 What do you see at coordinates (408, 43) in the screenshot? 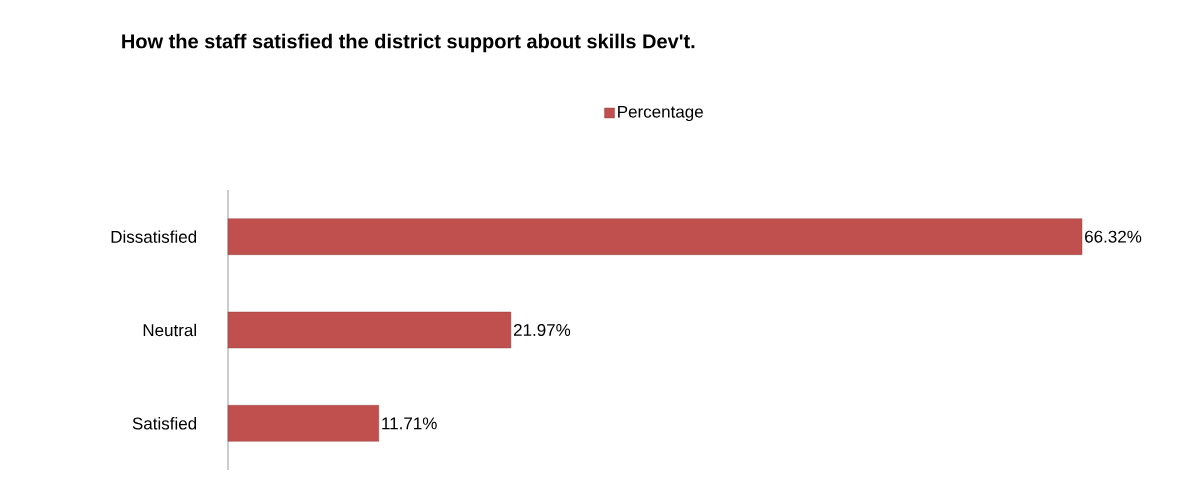
I see `chart-title: How the staff satisfied the district support about skills Dev't.` at bounding box center [408, 43].